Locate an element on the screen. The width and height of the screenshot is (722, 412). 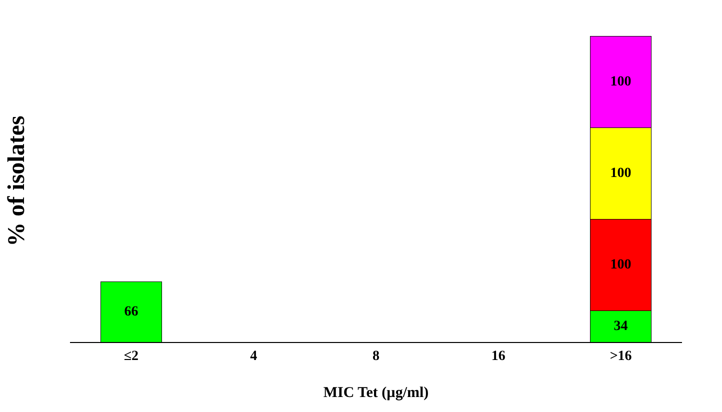
data-label: 34 is located at coordinates (621, 326).